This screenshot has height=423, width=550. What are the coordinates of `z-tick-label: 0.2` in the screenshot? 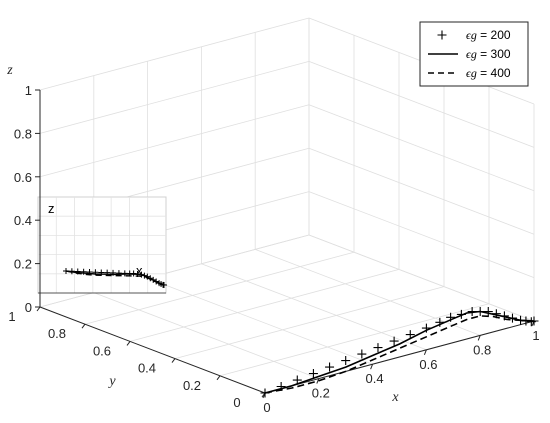 It's located at (23, 264).